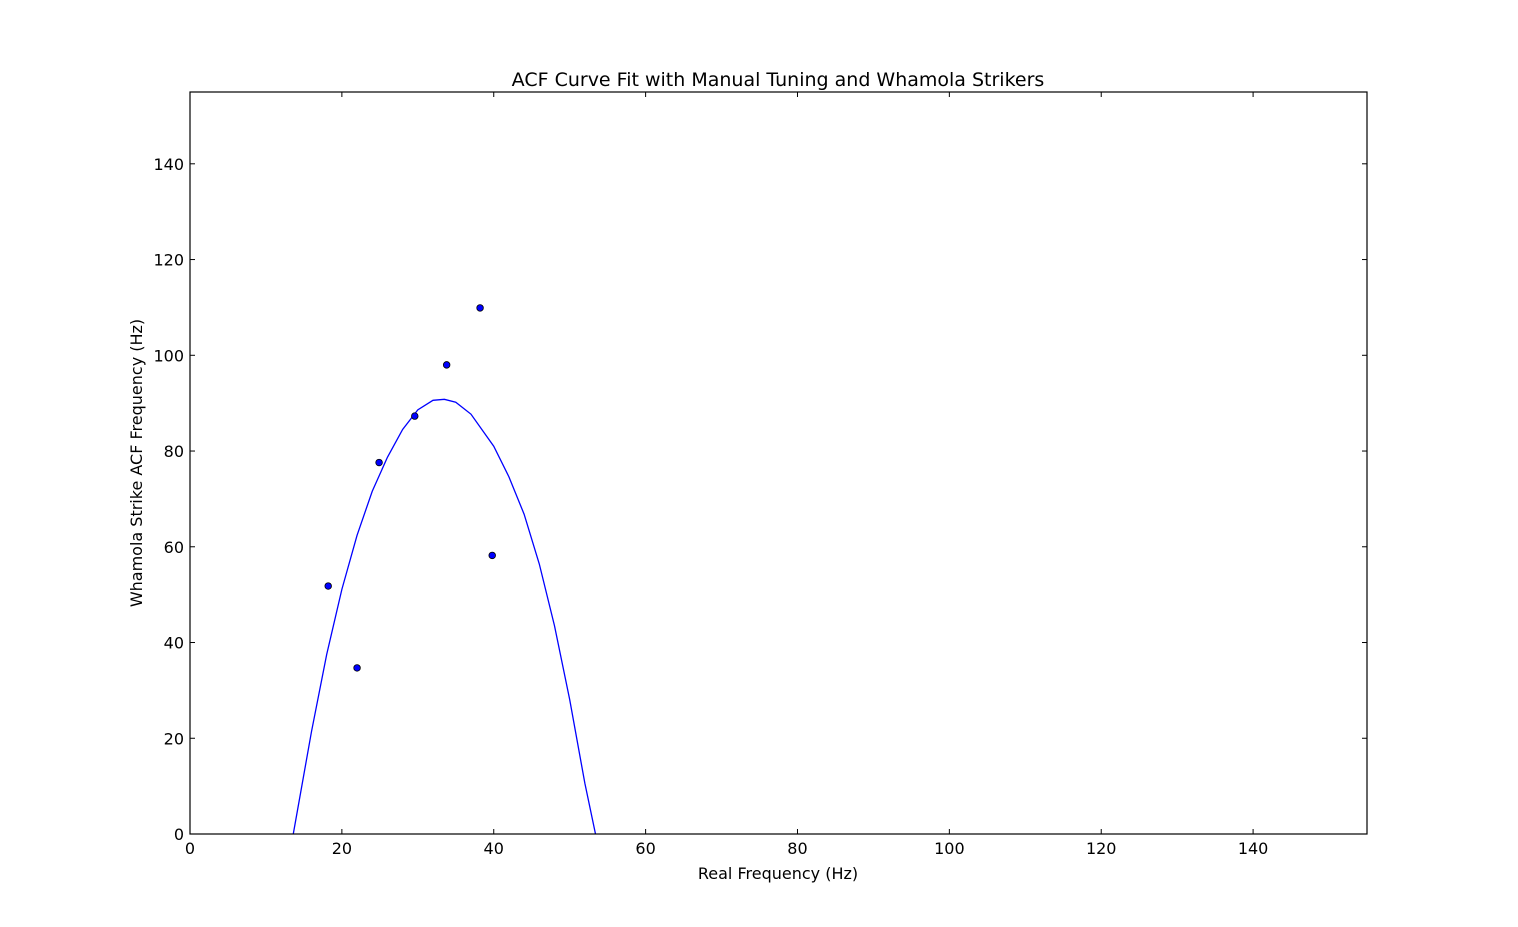  I want to click on y-axis-label: Whamola Strike ACF Frequency (Hz), so click(136, 463).